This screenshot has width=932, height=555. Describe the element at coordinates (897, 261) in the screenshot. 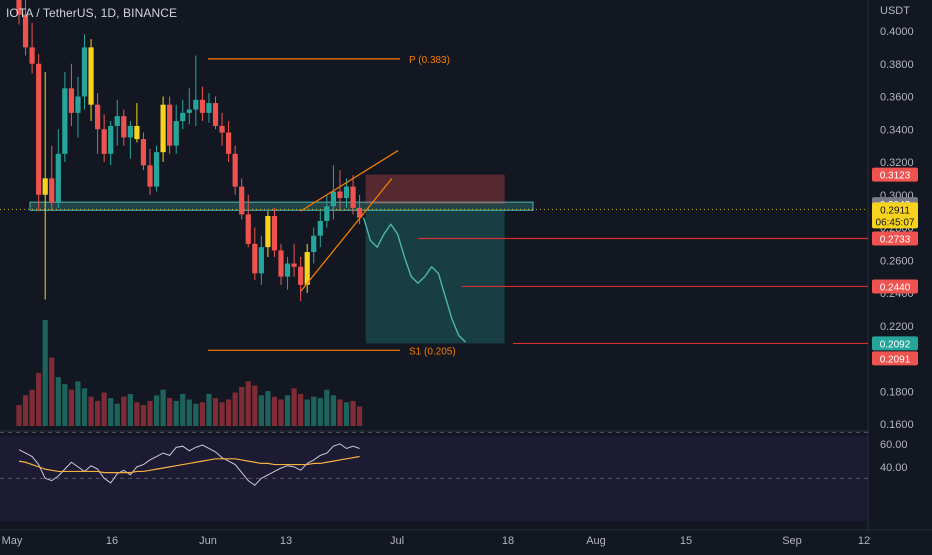

I see `price-tick-label: 0.2600` at that location.